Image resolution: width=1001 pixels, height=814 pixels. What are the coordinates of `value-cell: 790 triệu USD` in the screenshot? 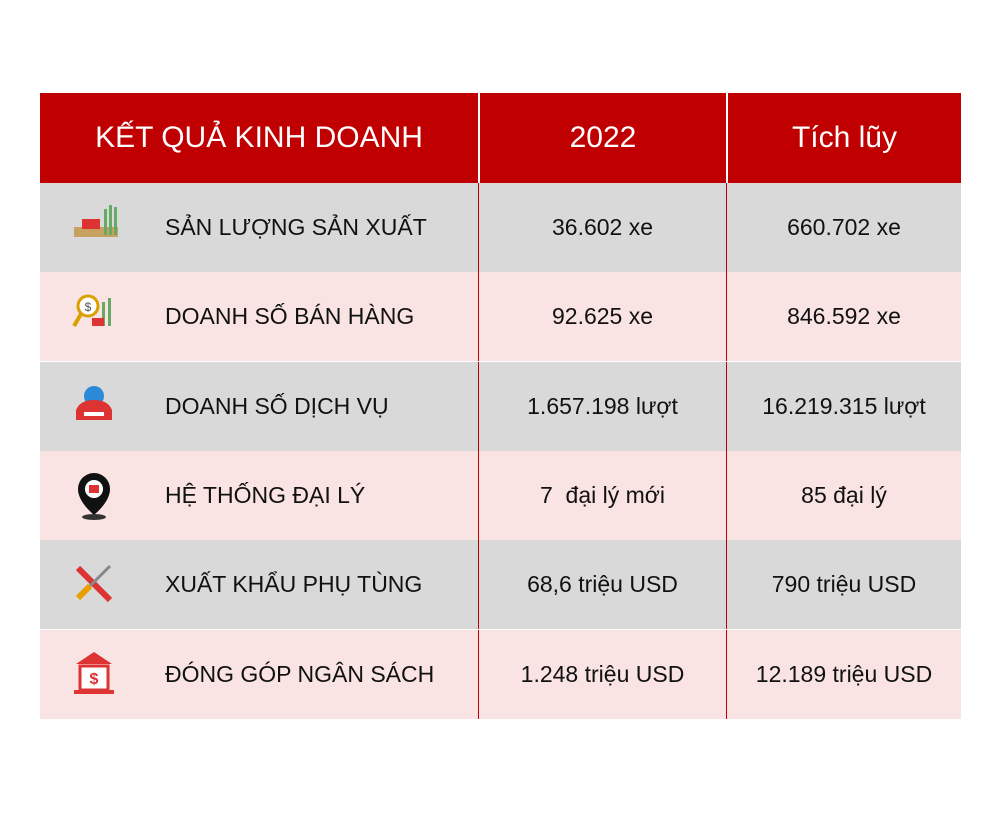 It's located at (843, 585).